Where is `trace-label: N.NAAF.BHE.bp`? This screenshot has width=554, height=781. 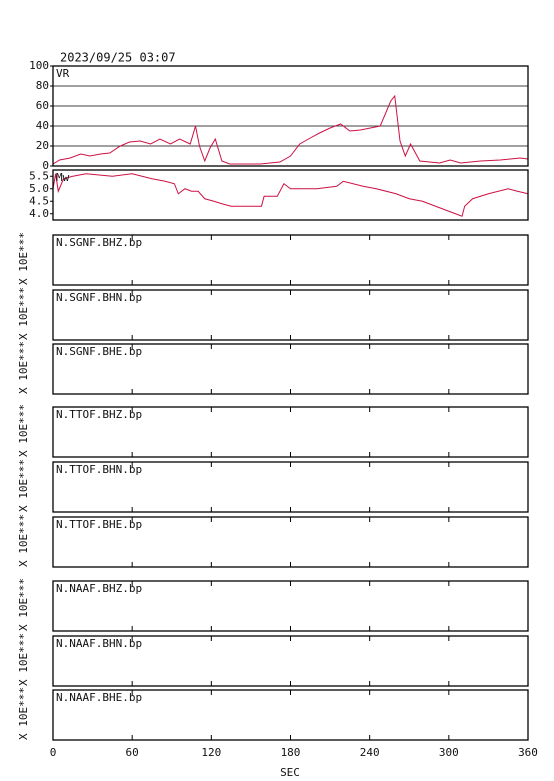
trace-label: N.NAAF.BHE.bp is located at coordinates (99, 697).